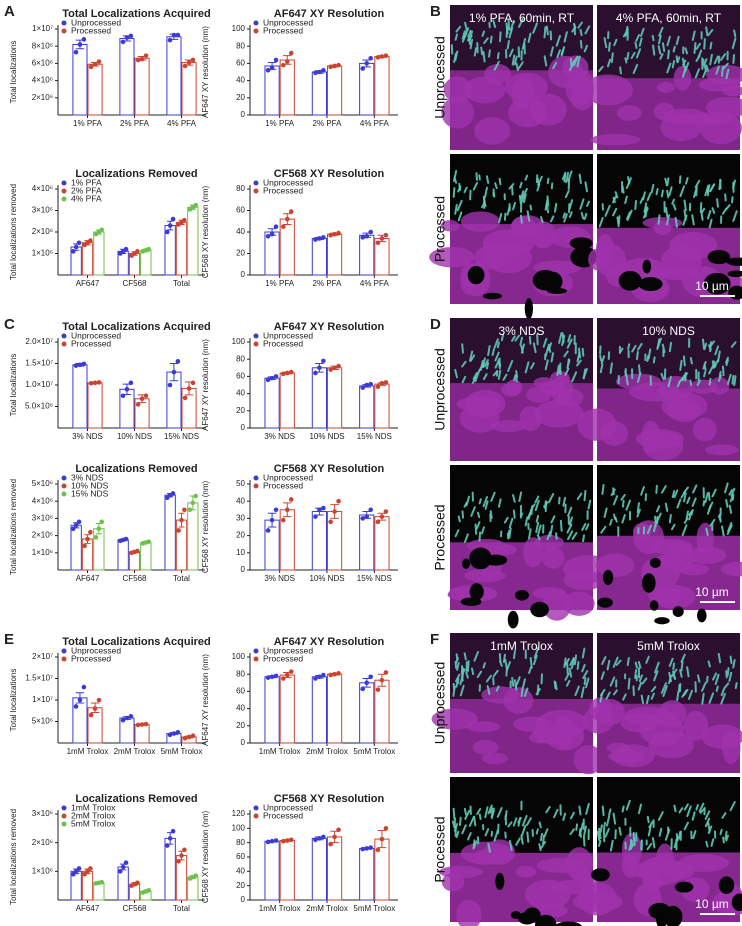 The height and width of the screenshot is (926, 742). What do you see at coordinates (13, 385) in the screenshot?
I see `y-axis-label: Total localizations` at bounding box center [13, 385].